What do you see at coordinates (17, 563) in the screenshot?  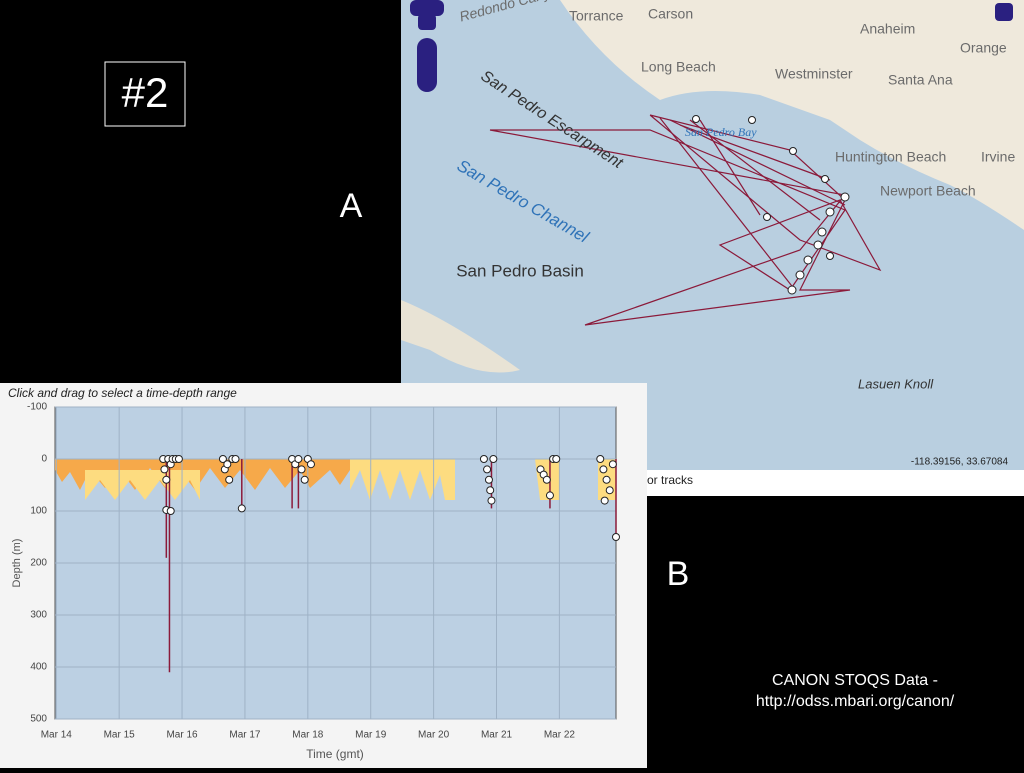 I see `y-axis-label: Depth (m)` at bounding box center [17, 563].